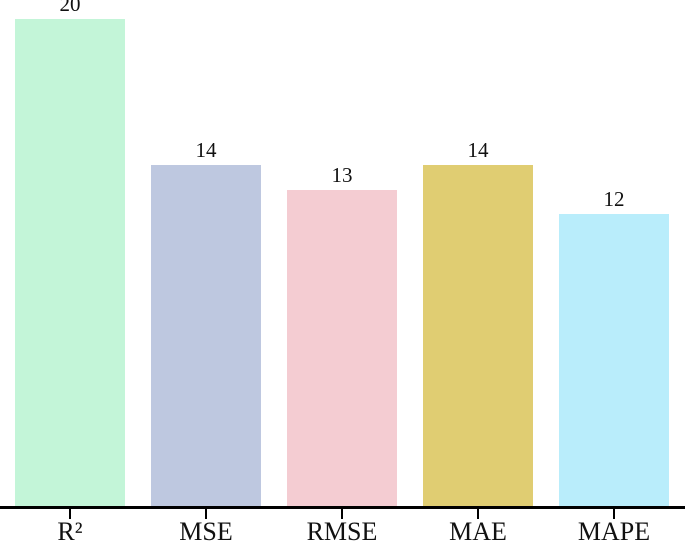 The height and width of the screenshot is (550, 685). I want to click on x-axis-ticks, so click(342, 514).